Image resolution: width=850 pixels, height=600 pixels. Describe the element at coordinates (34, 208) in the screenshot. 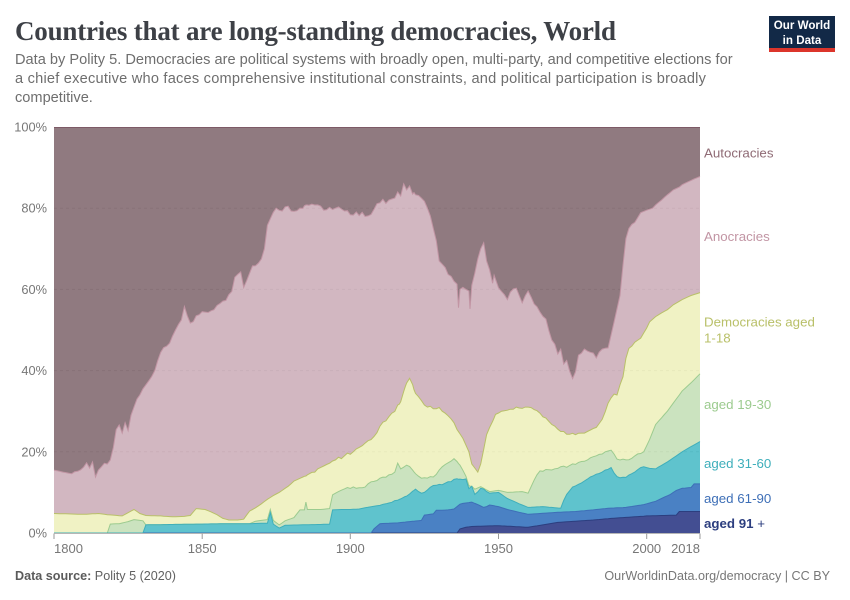

I see `svg-text: 80%` at that location.